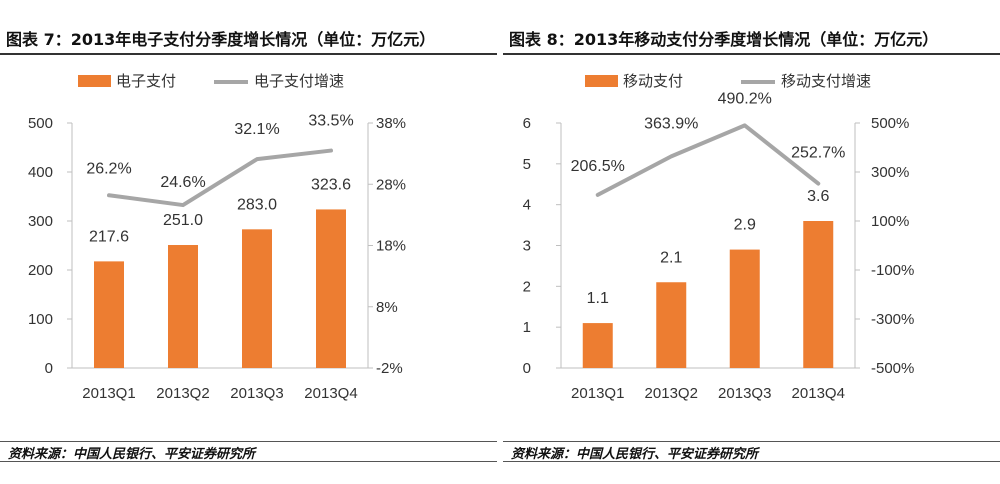 This screenshot has width=1000, height=484. I want to click on left-tick-label: 400, so click(40, 172).